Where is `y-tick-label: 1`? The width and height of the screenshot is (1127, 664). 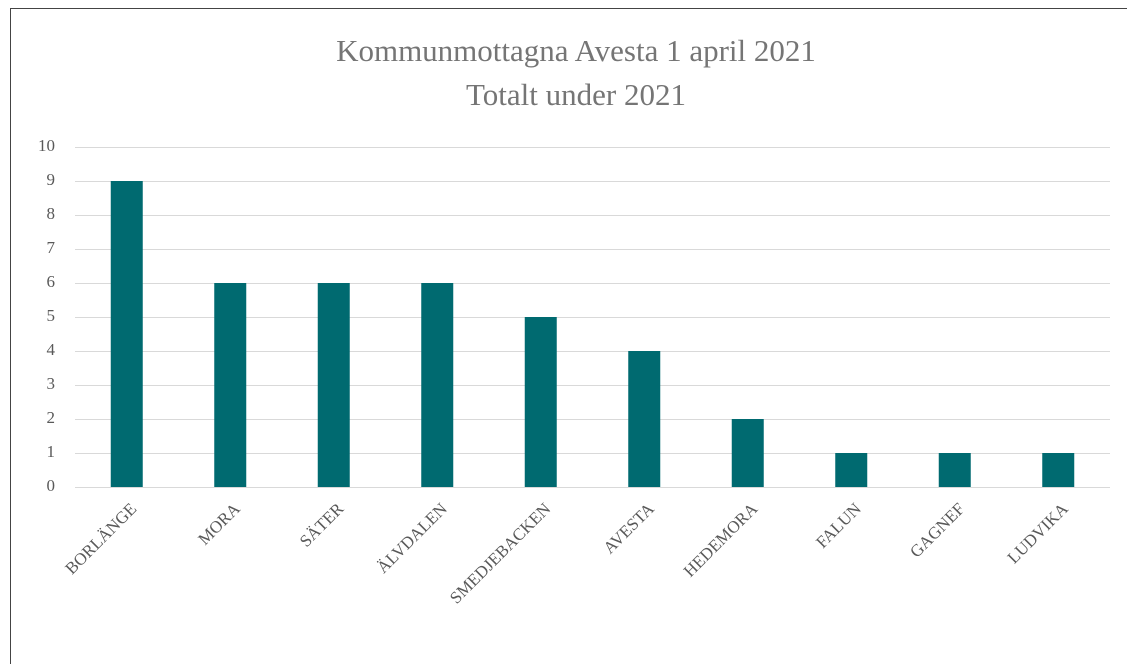
y-tick-label: 1 is located at coordinates (51, 451).